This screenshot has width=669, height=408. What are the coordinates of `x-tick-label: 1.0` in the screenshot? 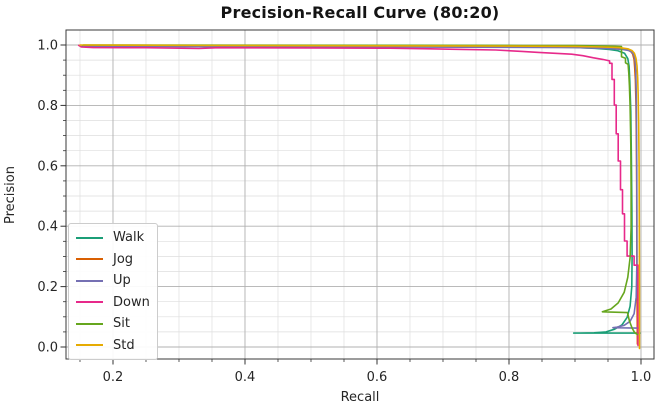 It's located at (641, 377).